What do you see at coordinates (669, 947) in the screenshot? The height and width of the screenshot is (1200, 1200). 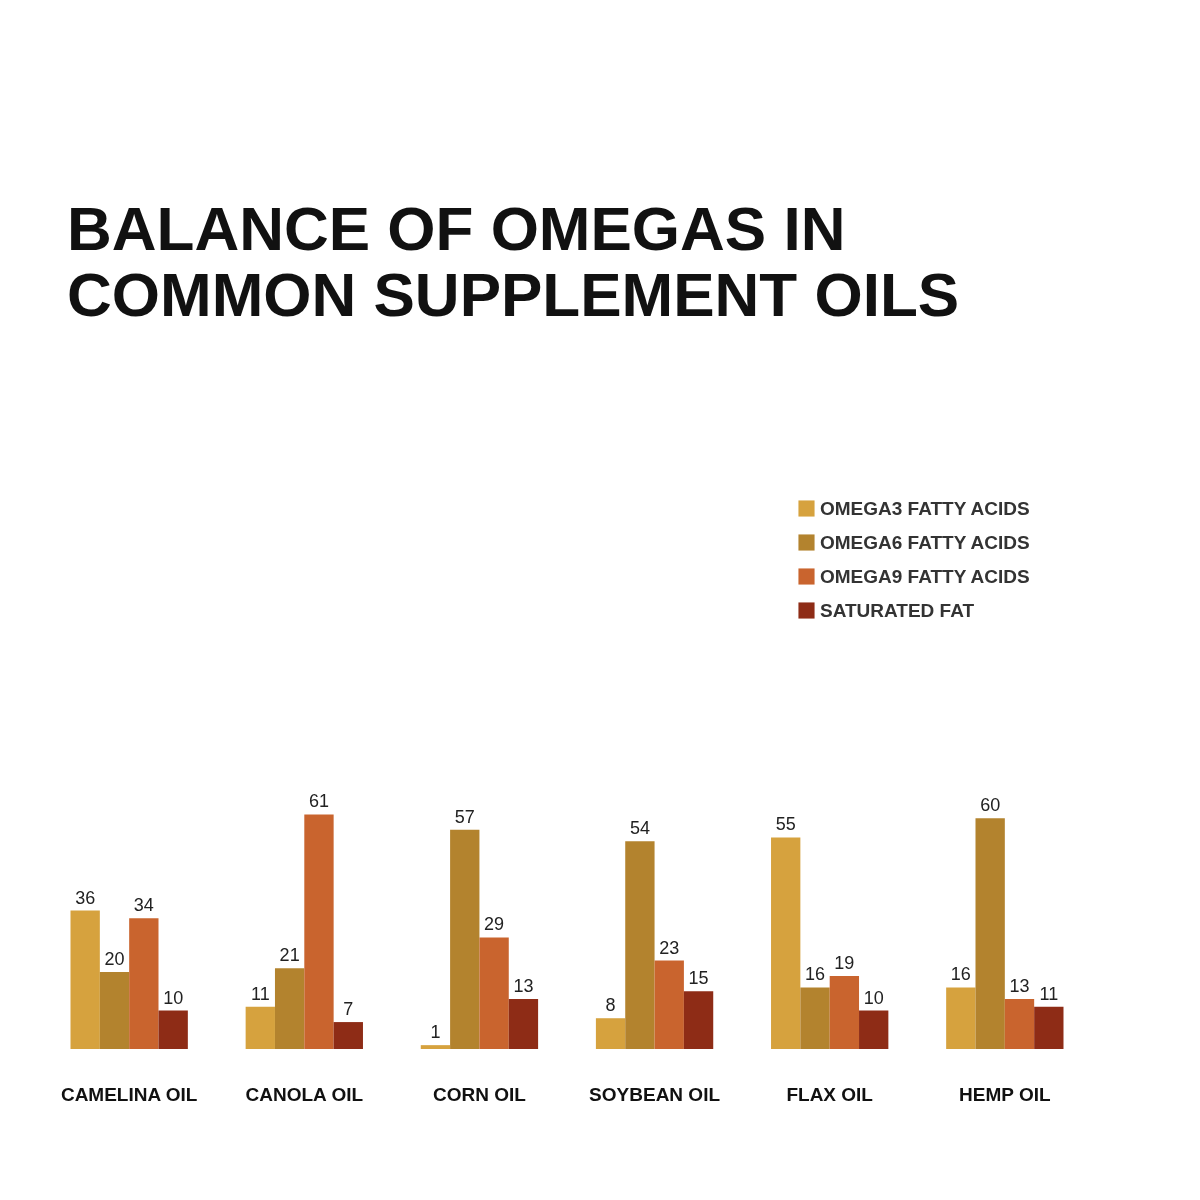 I see `data-label: 23` at bounding box center [669, 947].